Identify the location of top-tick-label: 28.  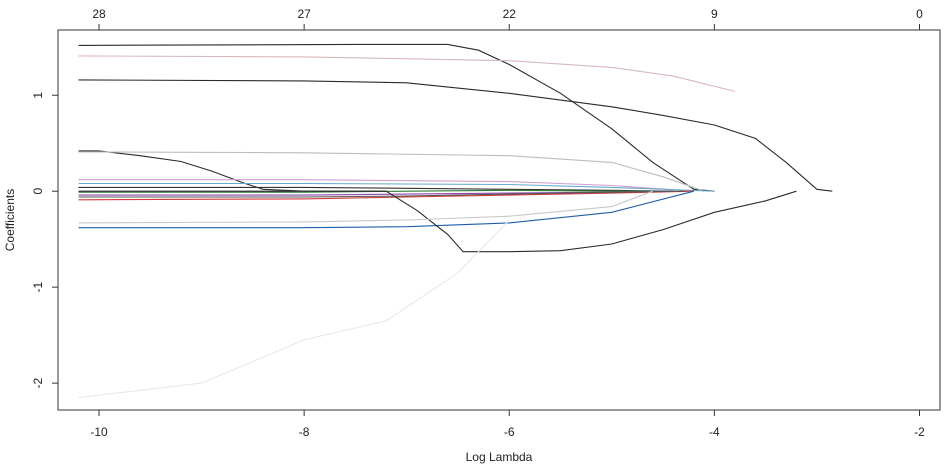
(99, 14).